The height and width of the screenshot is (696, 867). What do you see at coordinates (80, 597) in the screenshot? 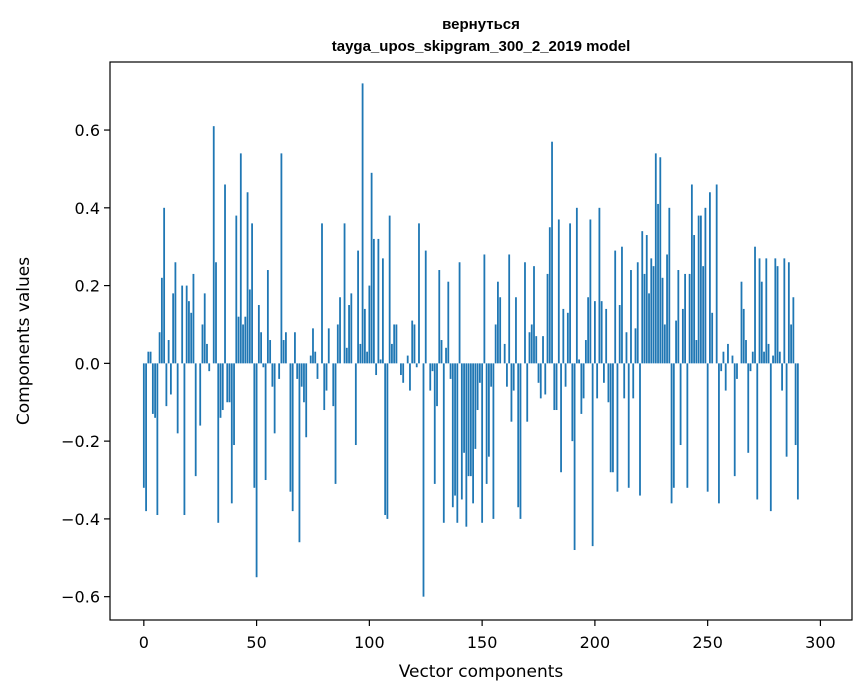
I see `y-tick-label: −0.6` at bounding box center [80, 597].